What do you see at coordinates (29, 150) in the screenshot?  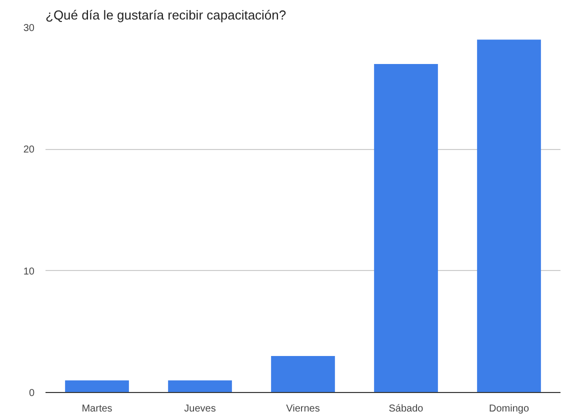 I see `y-tick-label: 20` at bounding box center [29, 150].